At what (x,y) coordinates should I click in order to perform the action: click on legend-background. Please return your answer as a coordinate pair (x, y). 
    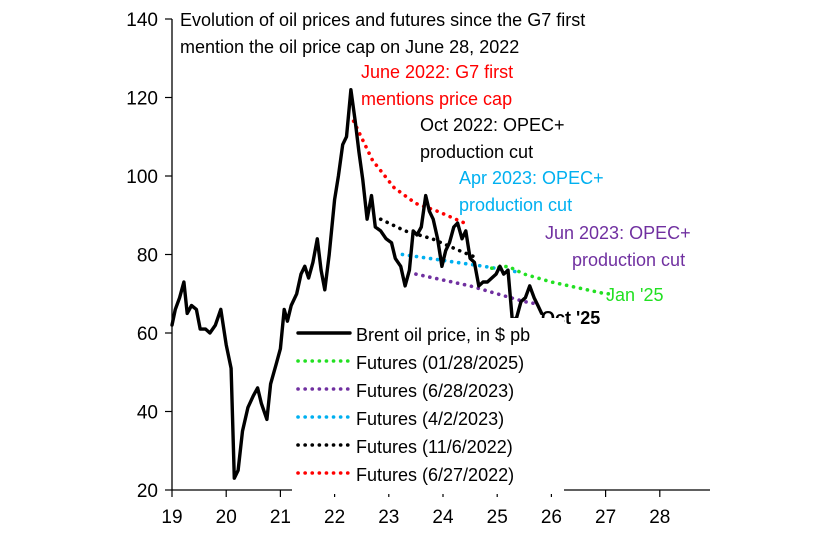
    Looking at the image, I should click on (428, 406).